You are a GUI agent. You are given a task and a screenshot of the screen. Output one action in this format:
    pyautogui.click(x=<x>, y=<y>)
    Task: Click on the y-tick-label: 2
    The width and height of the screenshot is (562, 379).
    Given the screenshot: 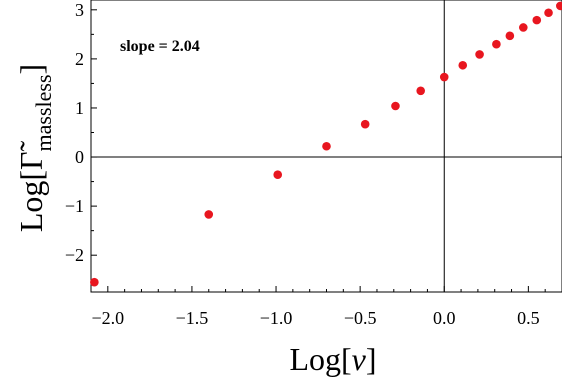 What is the action you would take?
    pyautogui.click(x=79, y=59)
    